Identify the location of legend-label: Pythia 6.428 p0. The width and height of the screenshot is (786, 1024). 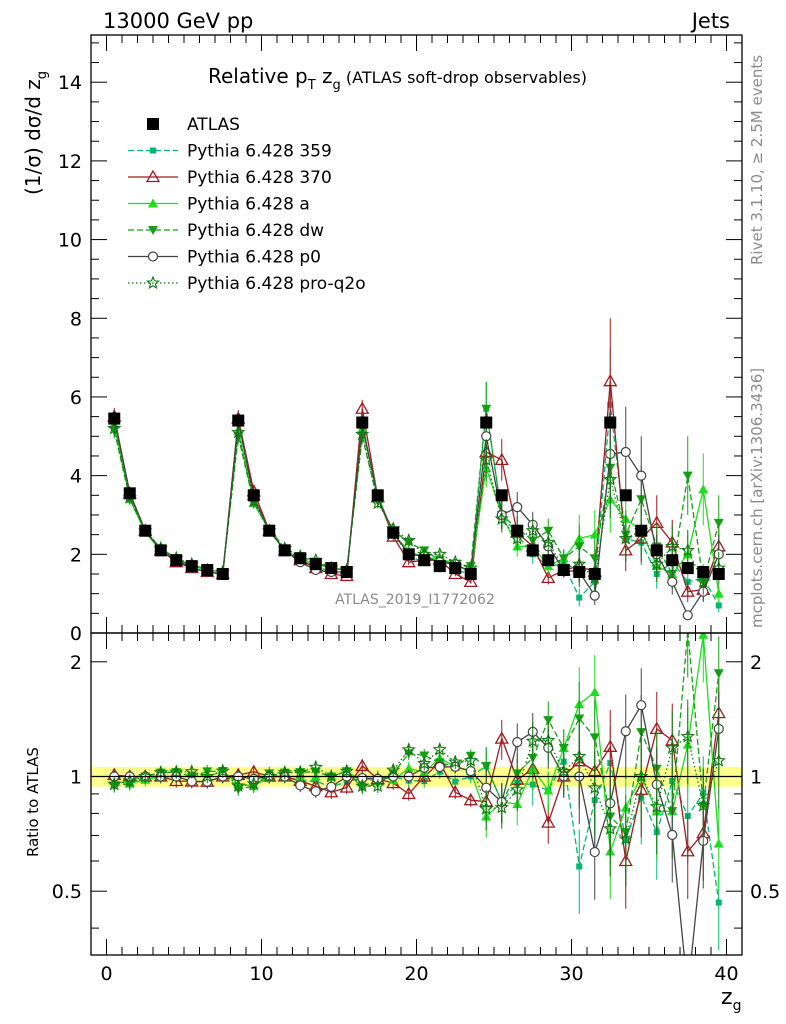
(254, 258).